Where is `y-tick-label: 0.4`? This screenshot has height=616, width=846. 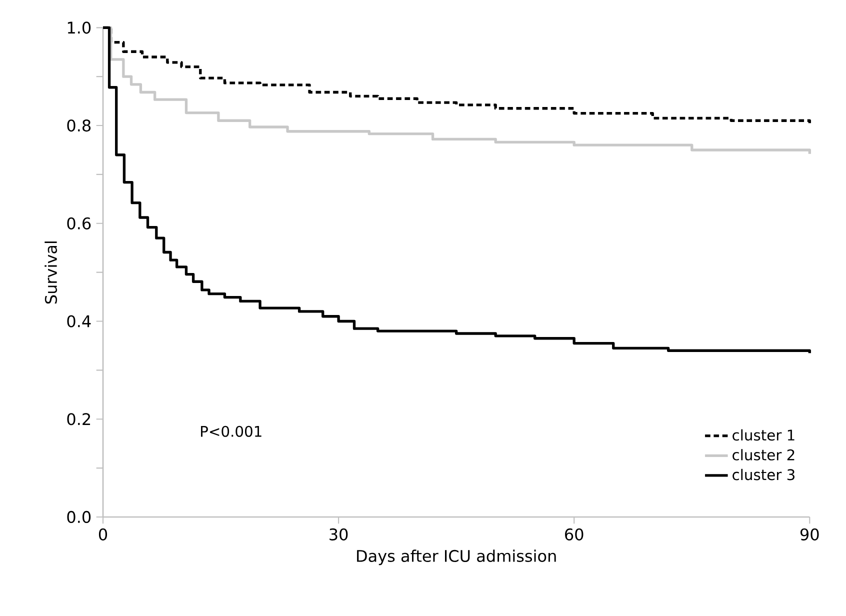
y-tick-label: 0.4 is located at coordinates (79, 321).